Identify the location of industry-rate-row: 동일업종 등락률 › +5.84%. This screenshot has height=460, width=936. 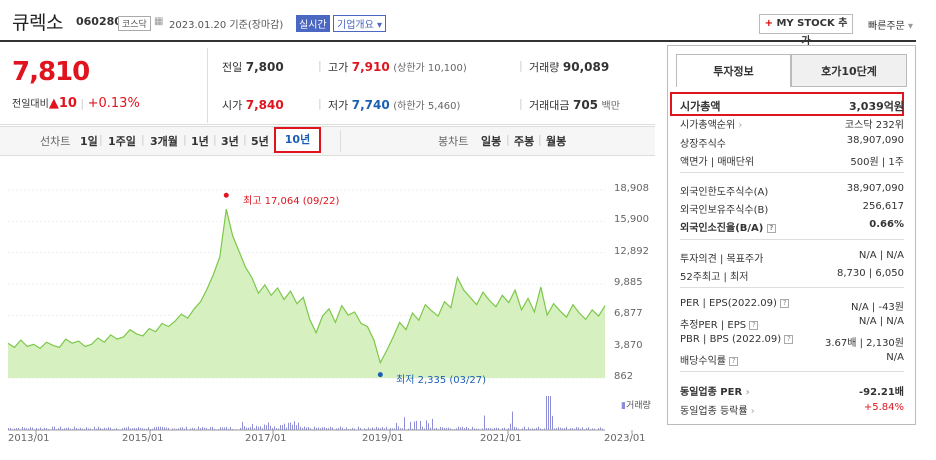
(792, 409).